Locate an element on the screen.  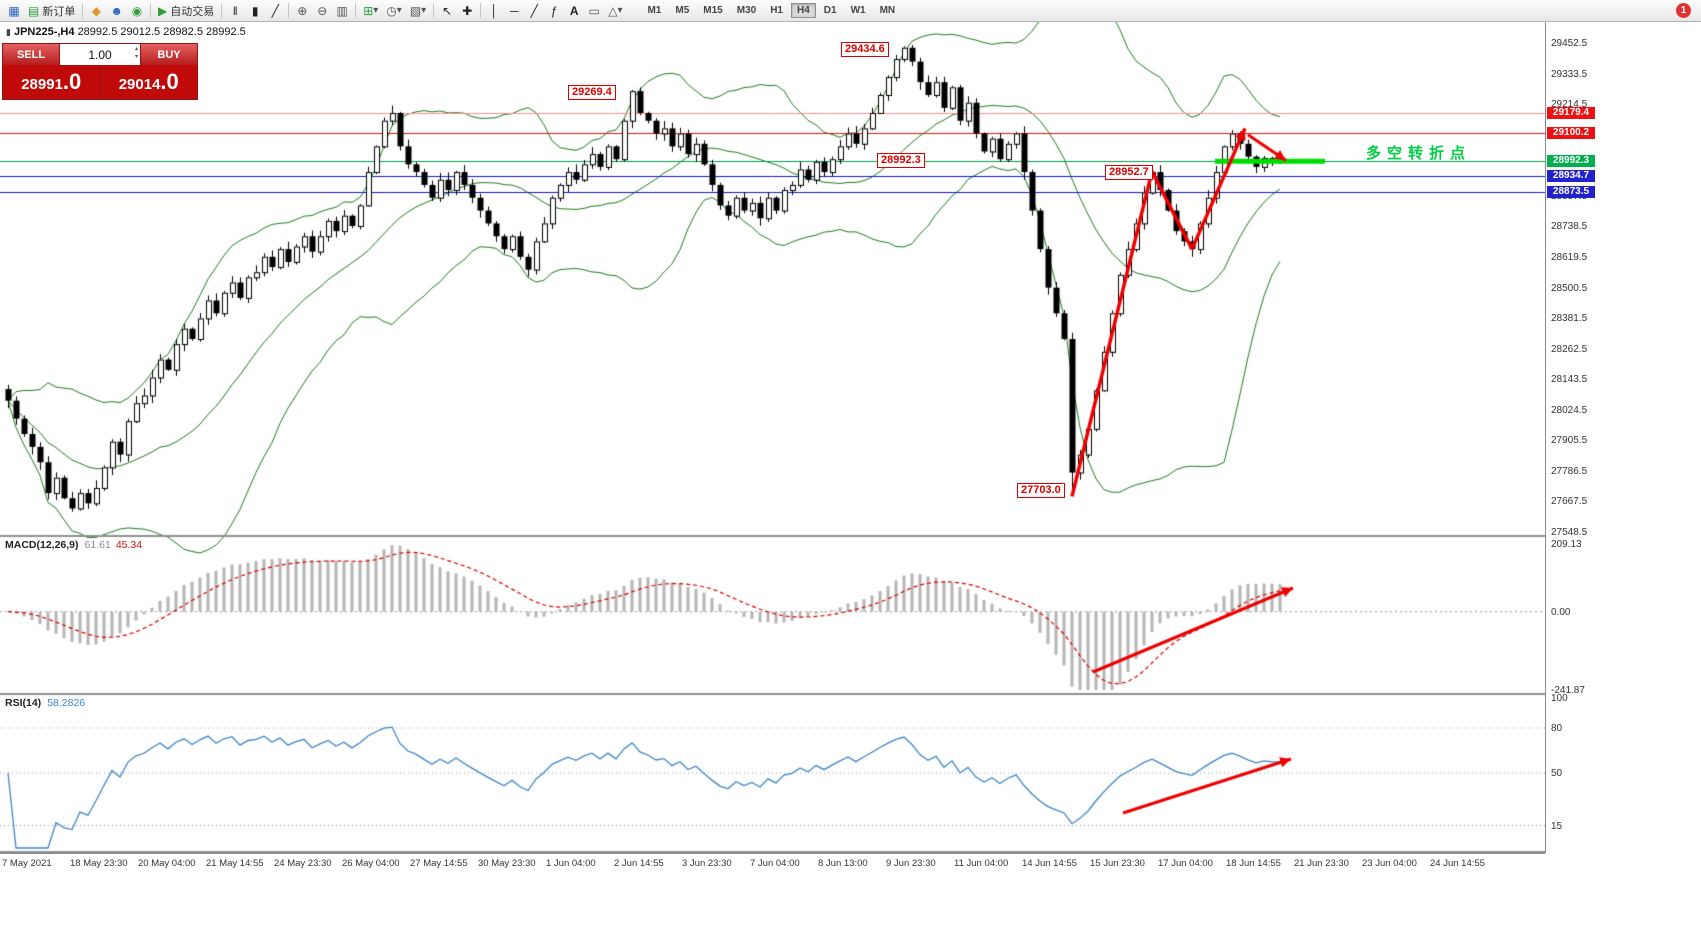
label-tool: ▭ is located at coordinates (594, 10).